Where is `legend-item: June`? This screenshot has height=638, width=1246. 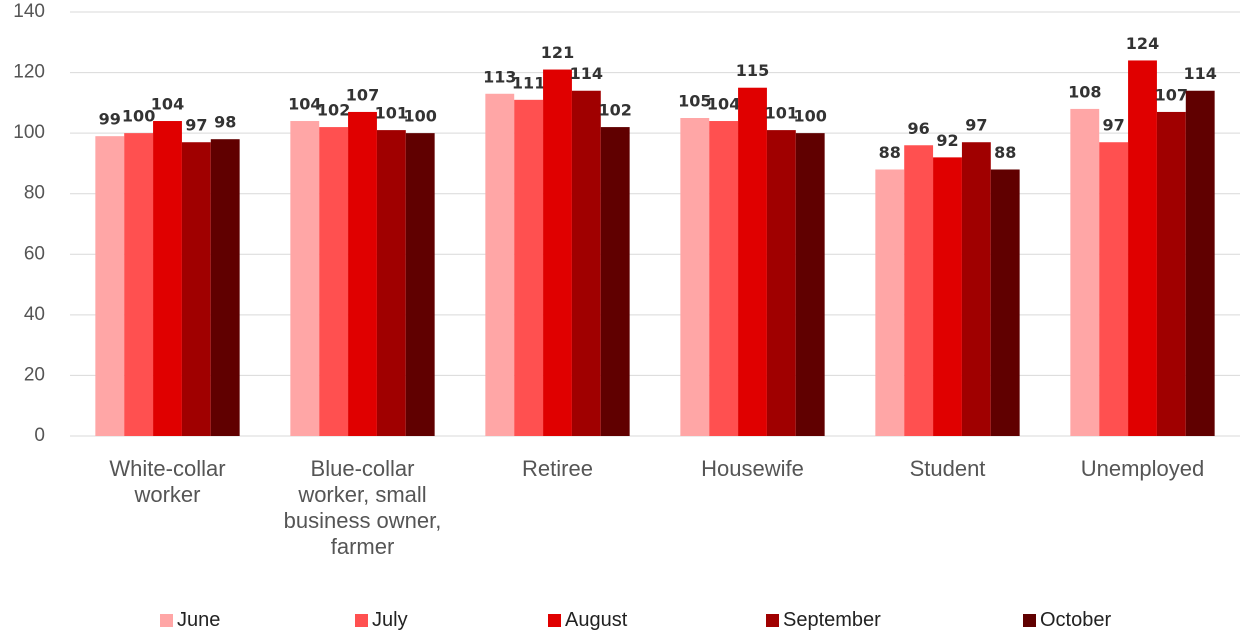 legend-item: June is located at coordinates (190, 620).